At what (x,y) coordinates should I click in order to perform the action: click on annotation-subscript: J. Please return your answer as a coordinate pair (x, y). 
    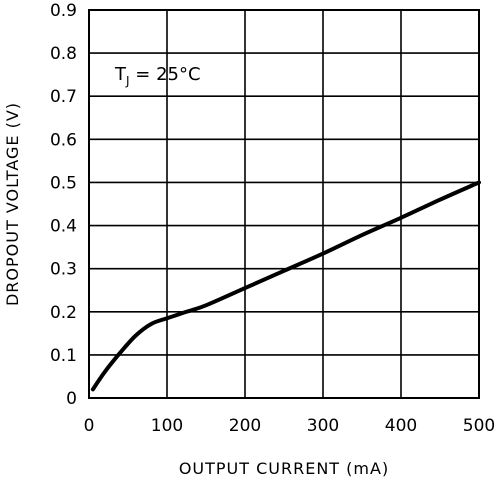
    Looking at the image, I should click on (127, 81).